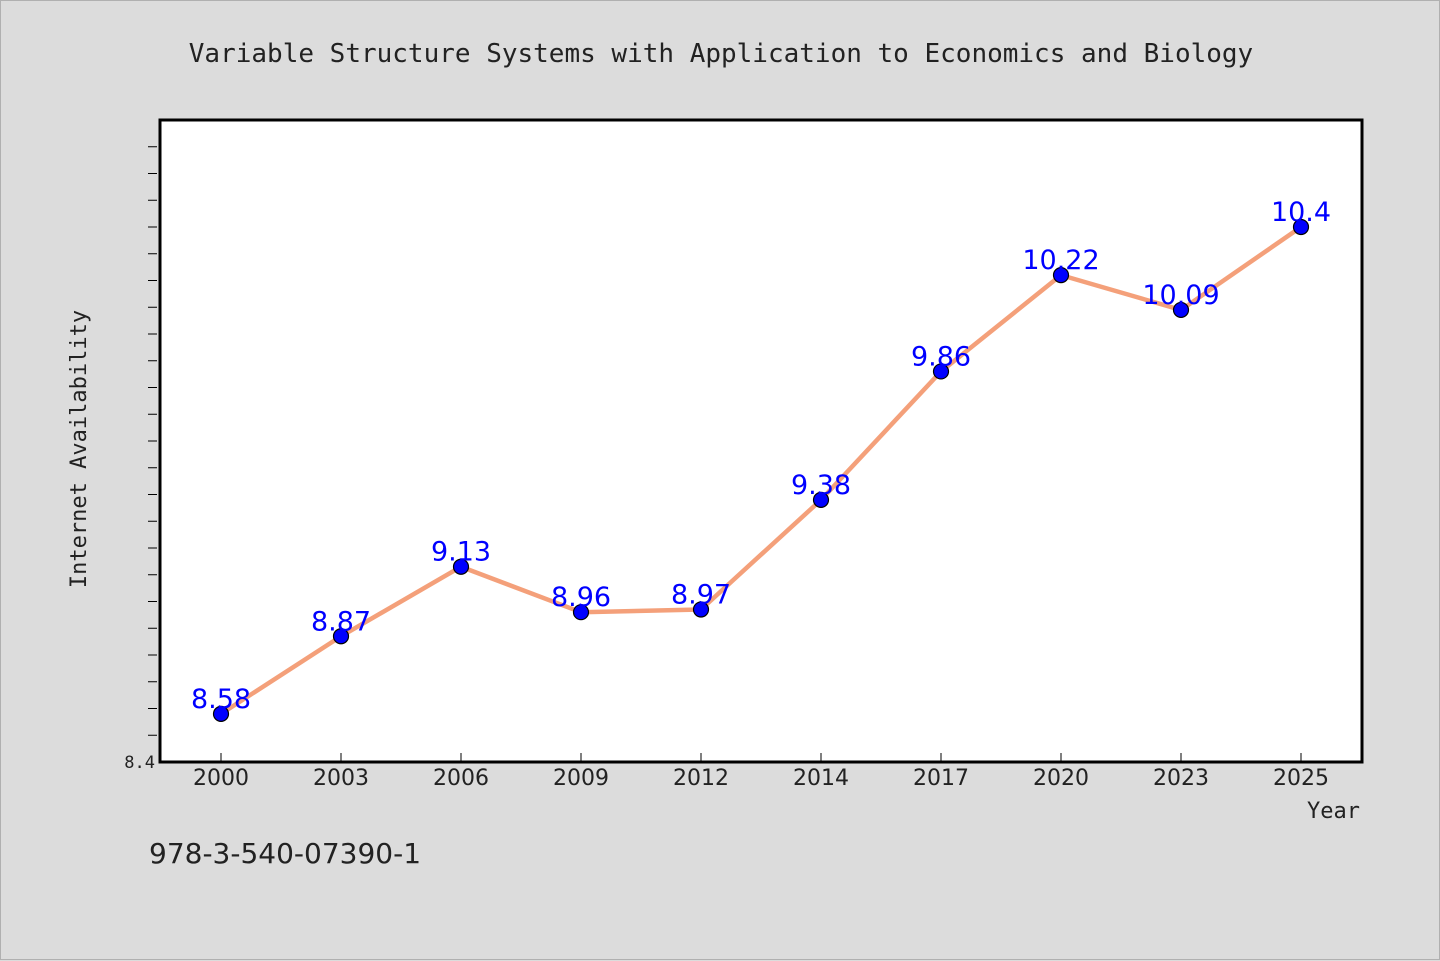 The width and height of the screenshot is (1440, 961). Describe the element at coordinates (821, 485) in the screenshot. I see `data-label: 9.38` at that location.